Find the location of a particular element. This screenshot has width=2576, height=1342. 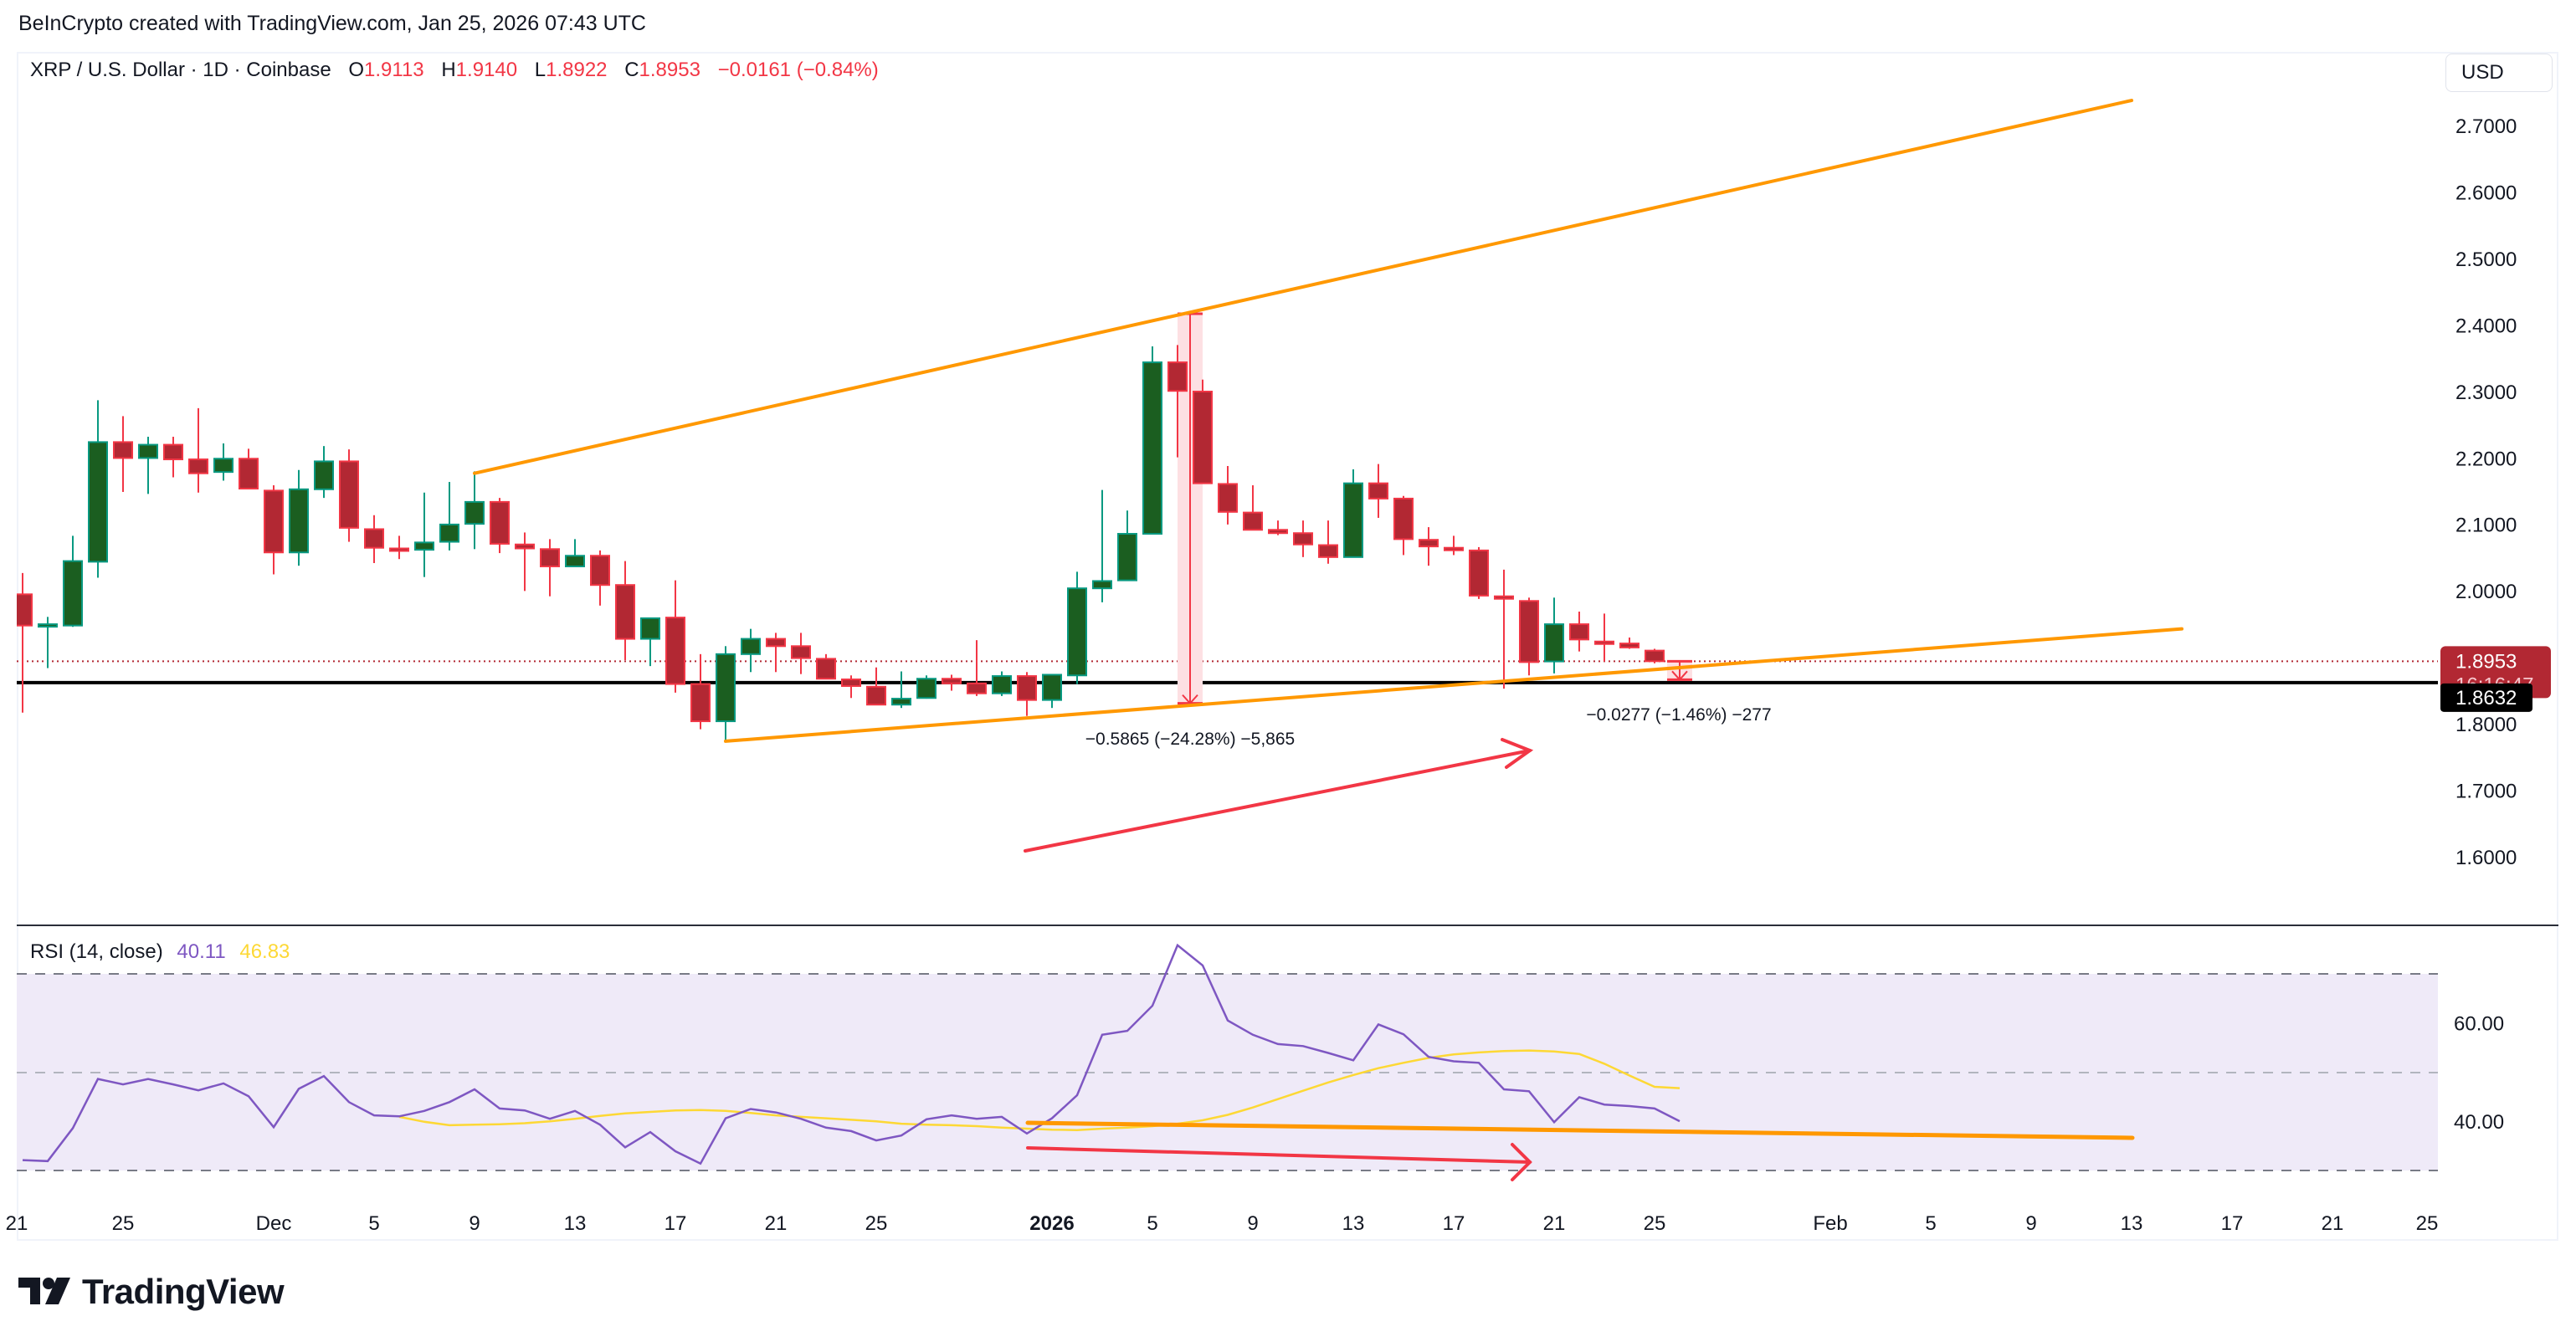

symbol-title: XRP / U.S. Dollar · 1D · Coinbase is located at coordinates (180, 70).